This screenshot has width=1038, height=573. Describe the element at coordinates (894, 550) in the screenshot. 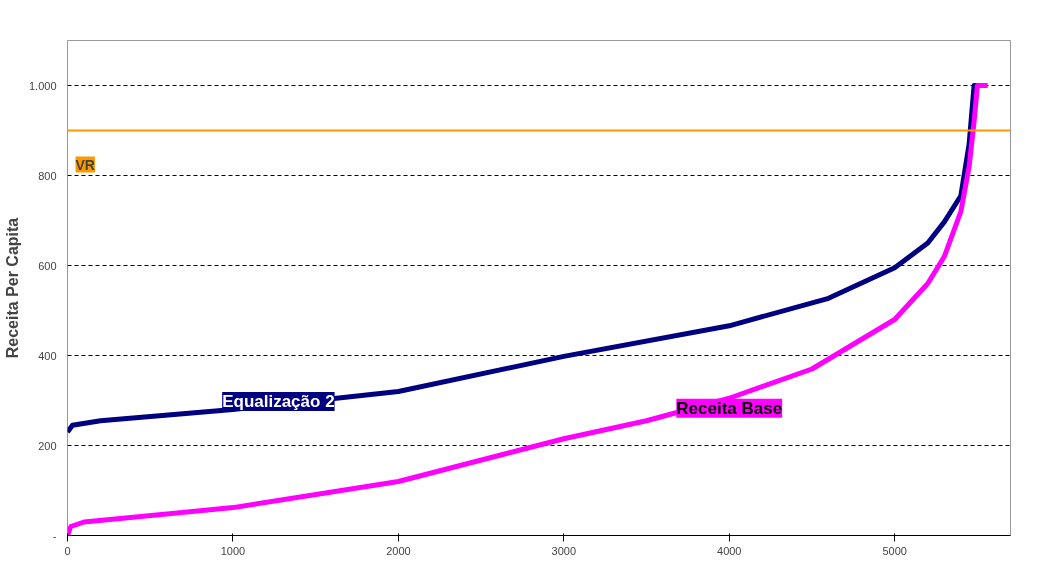

I see `x-tick-label: 5000` at that location.